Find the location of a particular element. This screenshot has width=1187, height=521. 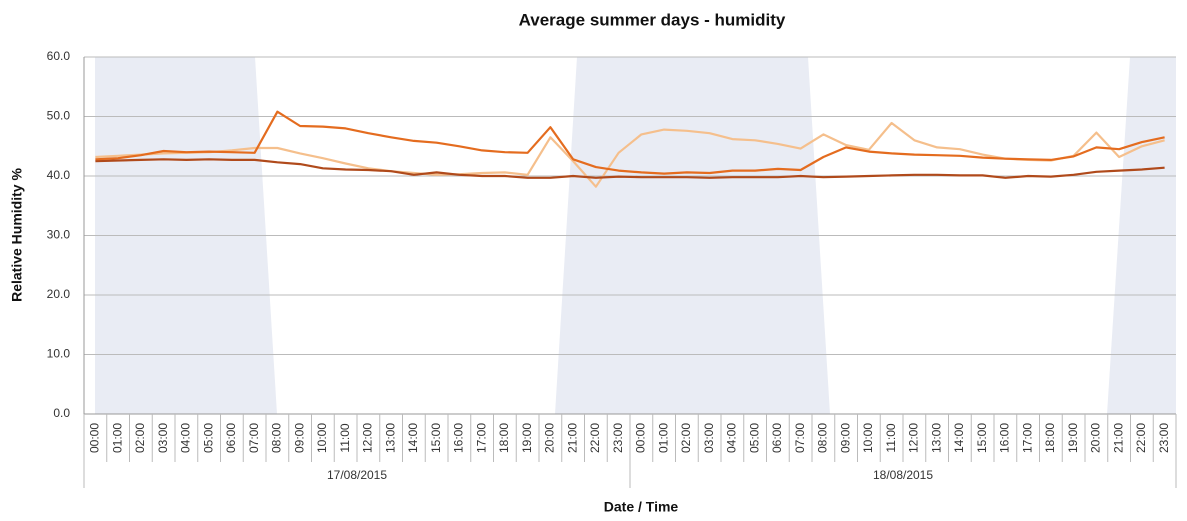

x-group-label: 17/08/2015 is located at coordinates (357, 475).